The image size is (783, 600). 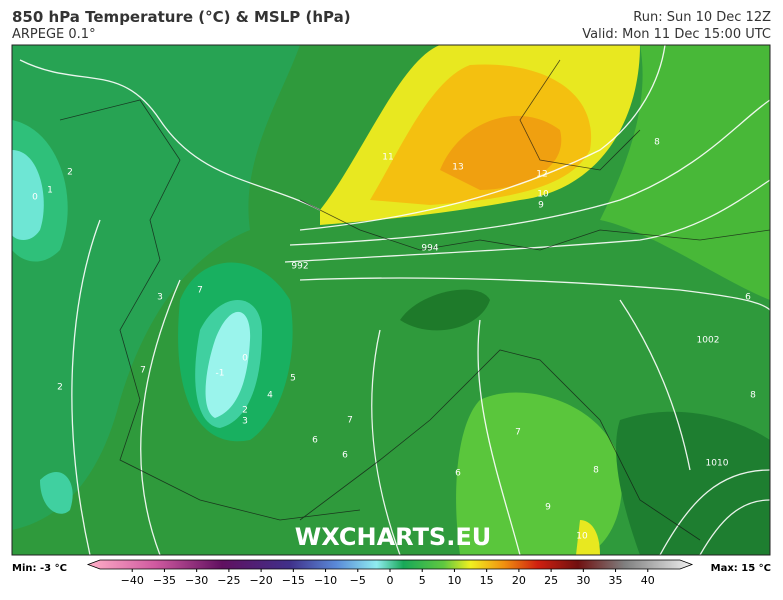 What do you see at coordinates (616, 580) in the screenshot?
I see `colorbar-tick-label: 35` at bounding box center [616, 580].